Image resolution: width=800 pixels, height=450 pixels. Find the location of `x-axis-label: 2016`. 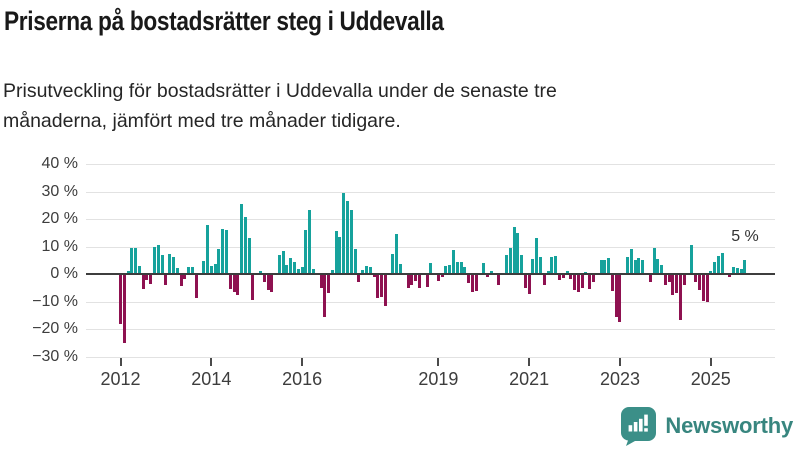

x-axis-label: 2016 is located at coordinates (302, 378).